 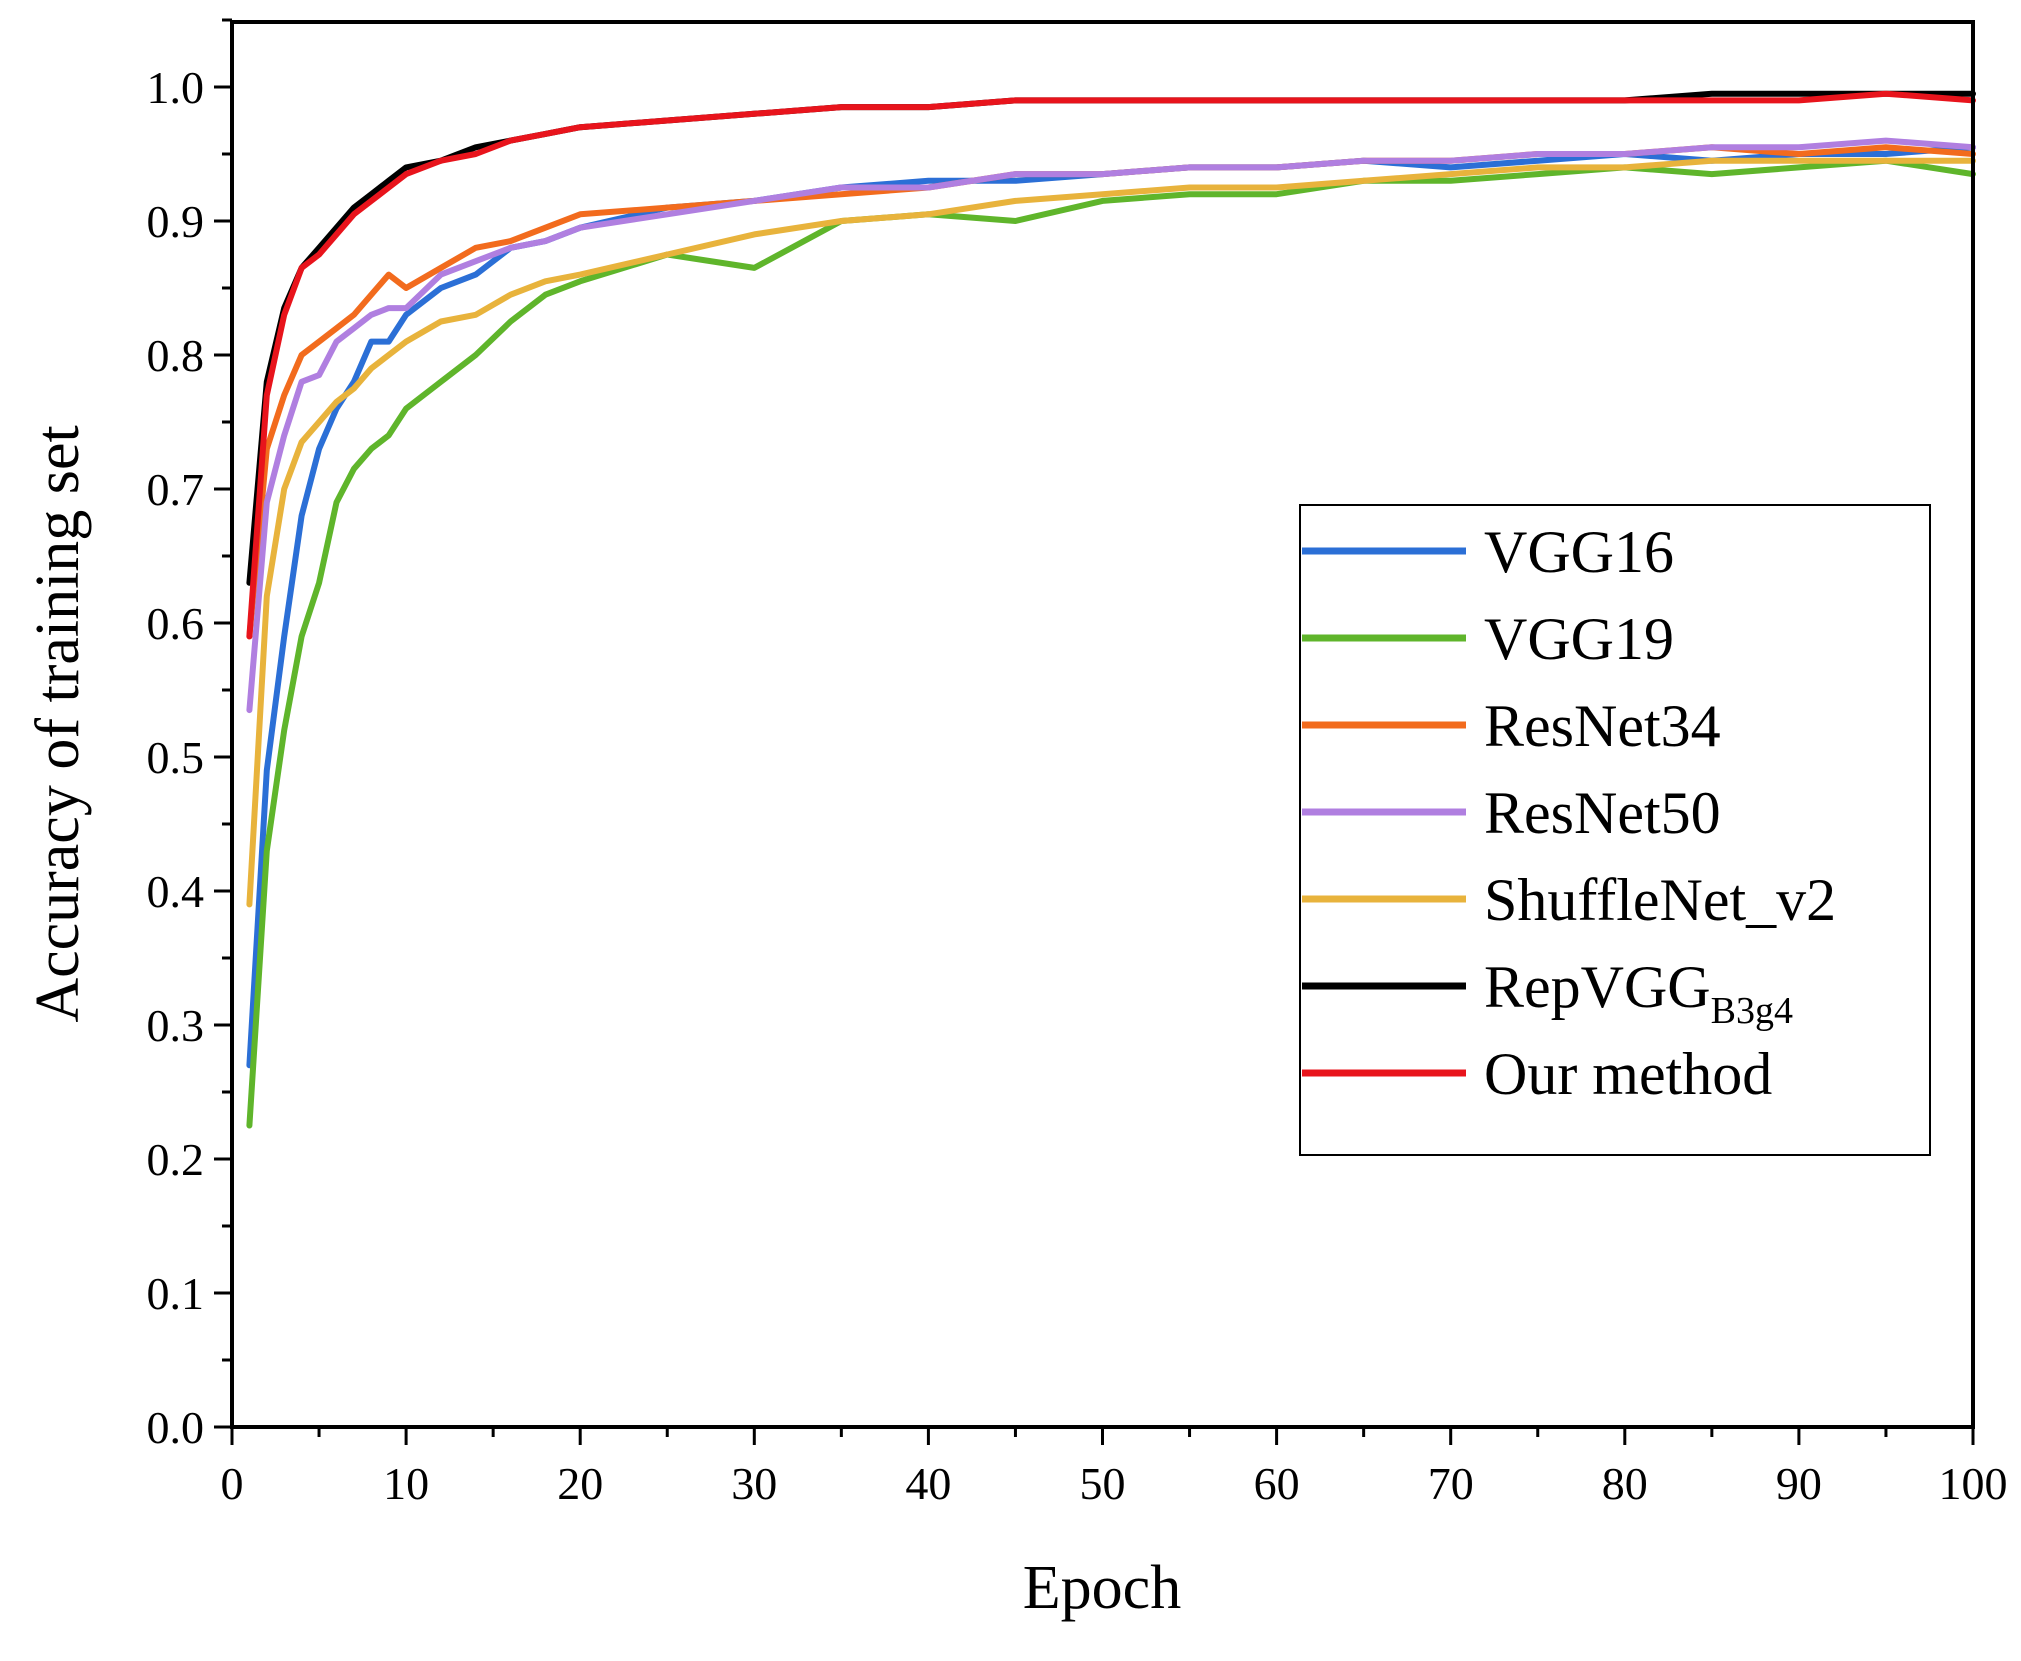 What do you see at coordinates (176, 355) in the screenshot?
I see `y-tick-label: 0.8` at bounding box center [176, 355].